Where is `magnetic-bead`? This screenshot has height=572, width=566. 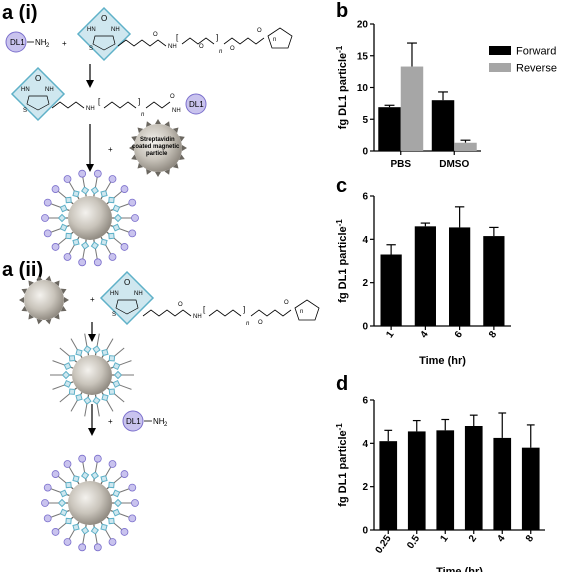 magnetic-bead is located at coordinates (90, 218).